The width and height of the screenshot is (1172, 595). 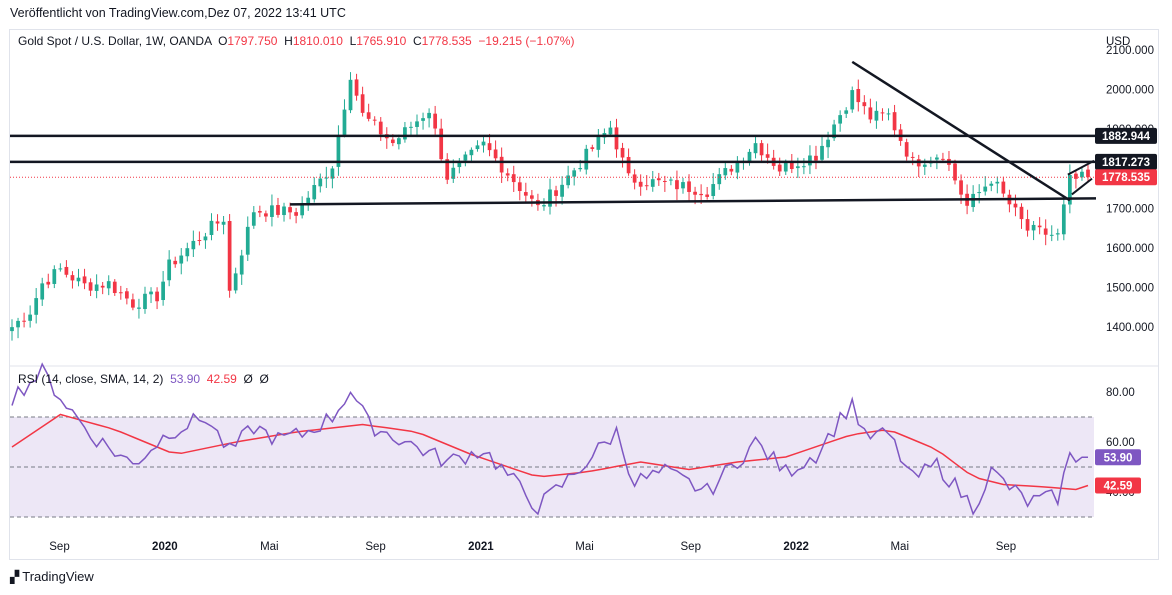 I want to click on brand-name: TradingView, so click(x=58, y=576).